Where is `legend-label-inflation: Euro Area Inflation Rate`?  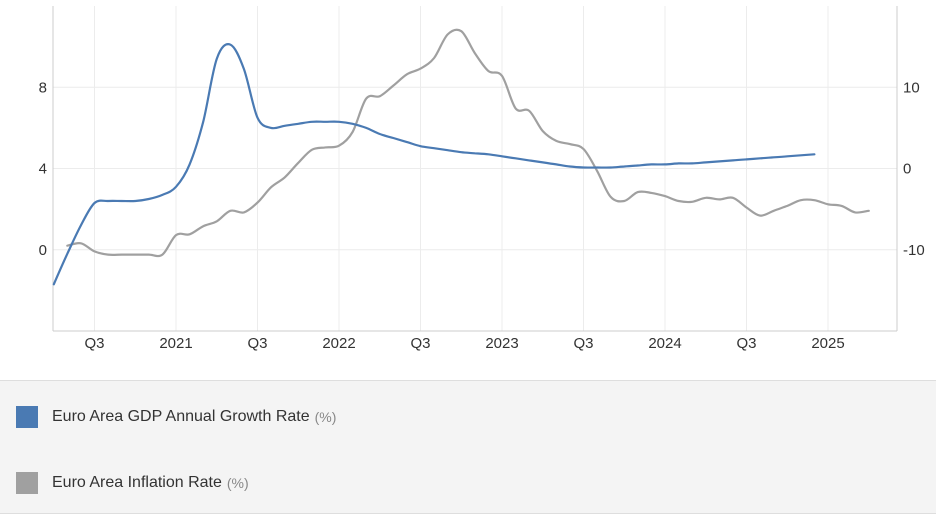
legend-label-inflation: Euro Area Inflation Rate is located at coordinates (137, 482).